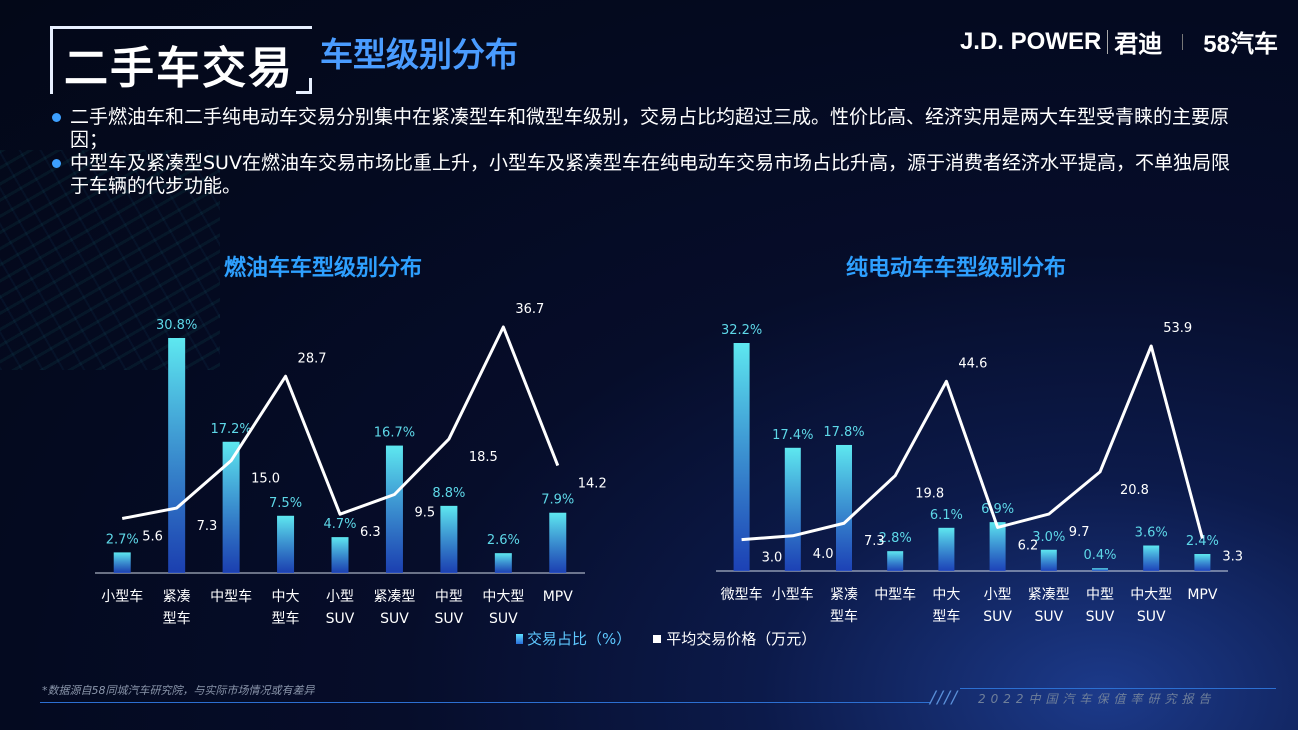 The width and height of the screenshot is (1298, 730). What do you see at coordinates (823, 554) in the screenshot?
I see `line-data-label: 4.0` at bounding box center [823, 554].